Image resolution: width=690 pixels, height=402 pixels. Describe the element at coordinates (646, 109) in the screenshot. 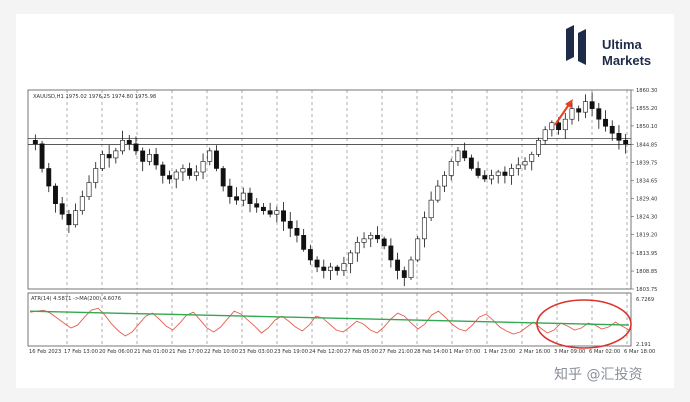

I see `y-tick-label: 1855.20` at that location.